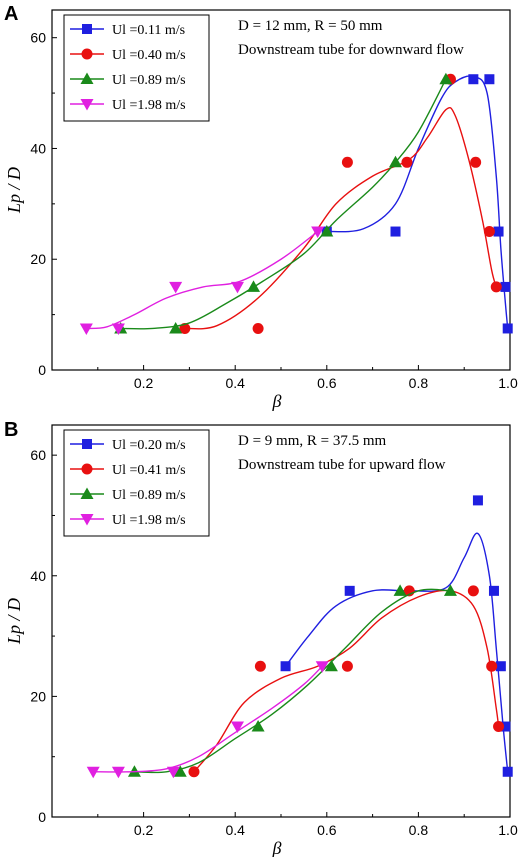  I want to click on panel-a-legend-label: Ul =0.40 m/s, so click(149, 55).